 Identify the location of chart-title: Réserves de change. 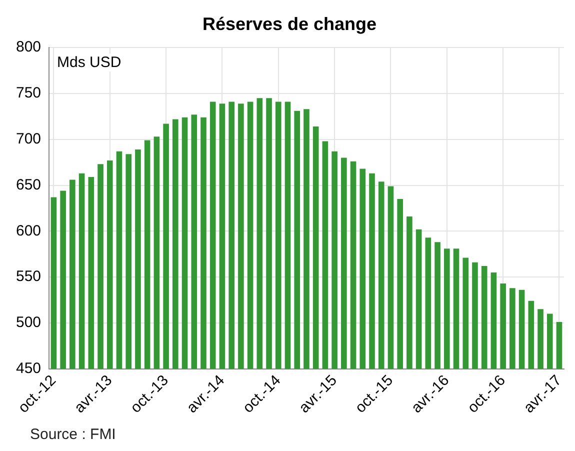
(289, 24).